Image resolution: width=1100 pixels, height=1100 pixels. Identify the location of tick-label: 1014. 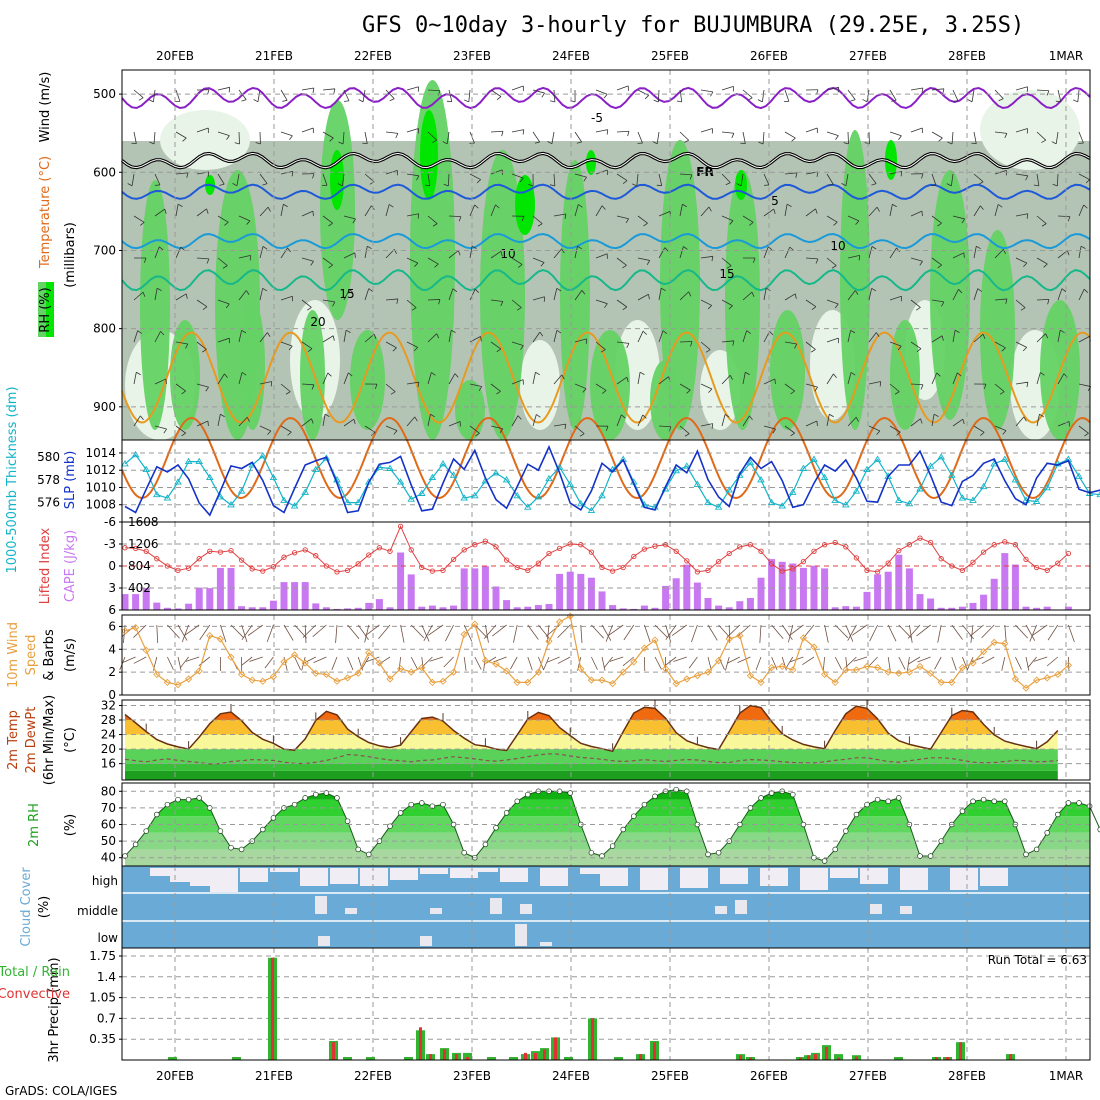
(100, 453).